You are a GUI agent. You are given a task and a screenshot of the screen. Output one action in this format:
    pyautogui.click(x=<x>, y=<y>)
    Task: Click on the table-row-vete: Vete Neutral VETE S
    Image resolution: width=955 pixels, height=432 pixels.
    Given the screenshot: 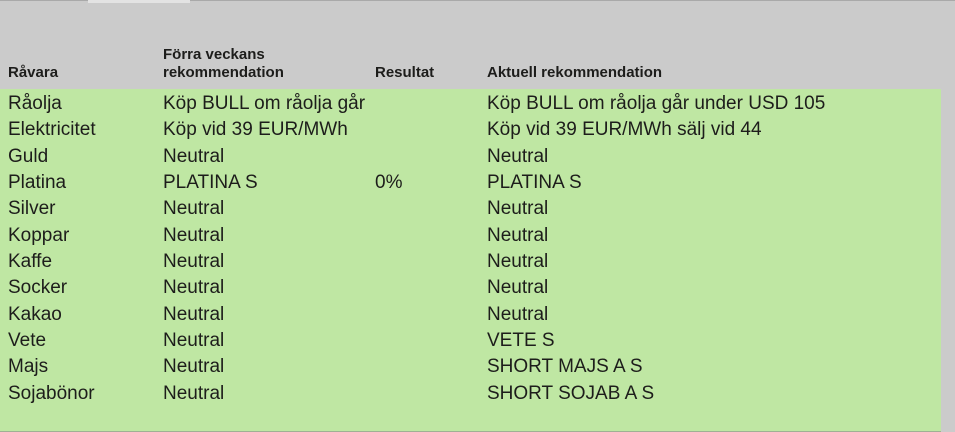 What is the action you would take?
    pyautogui.click(x=474, y=341)
    